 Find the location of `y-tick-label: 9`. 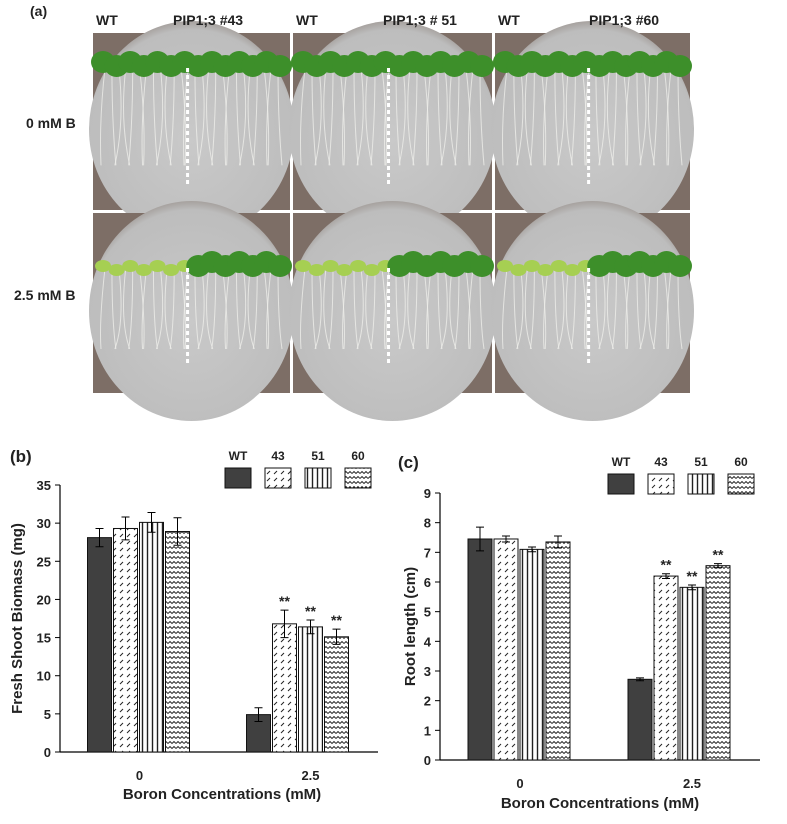

y-tick-label: 9 is located at coordinates (427, 493).